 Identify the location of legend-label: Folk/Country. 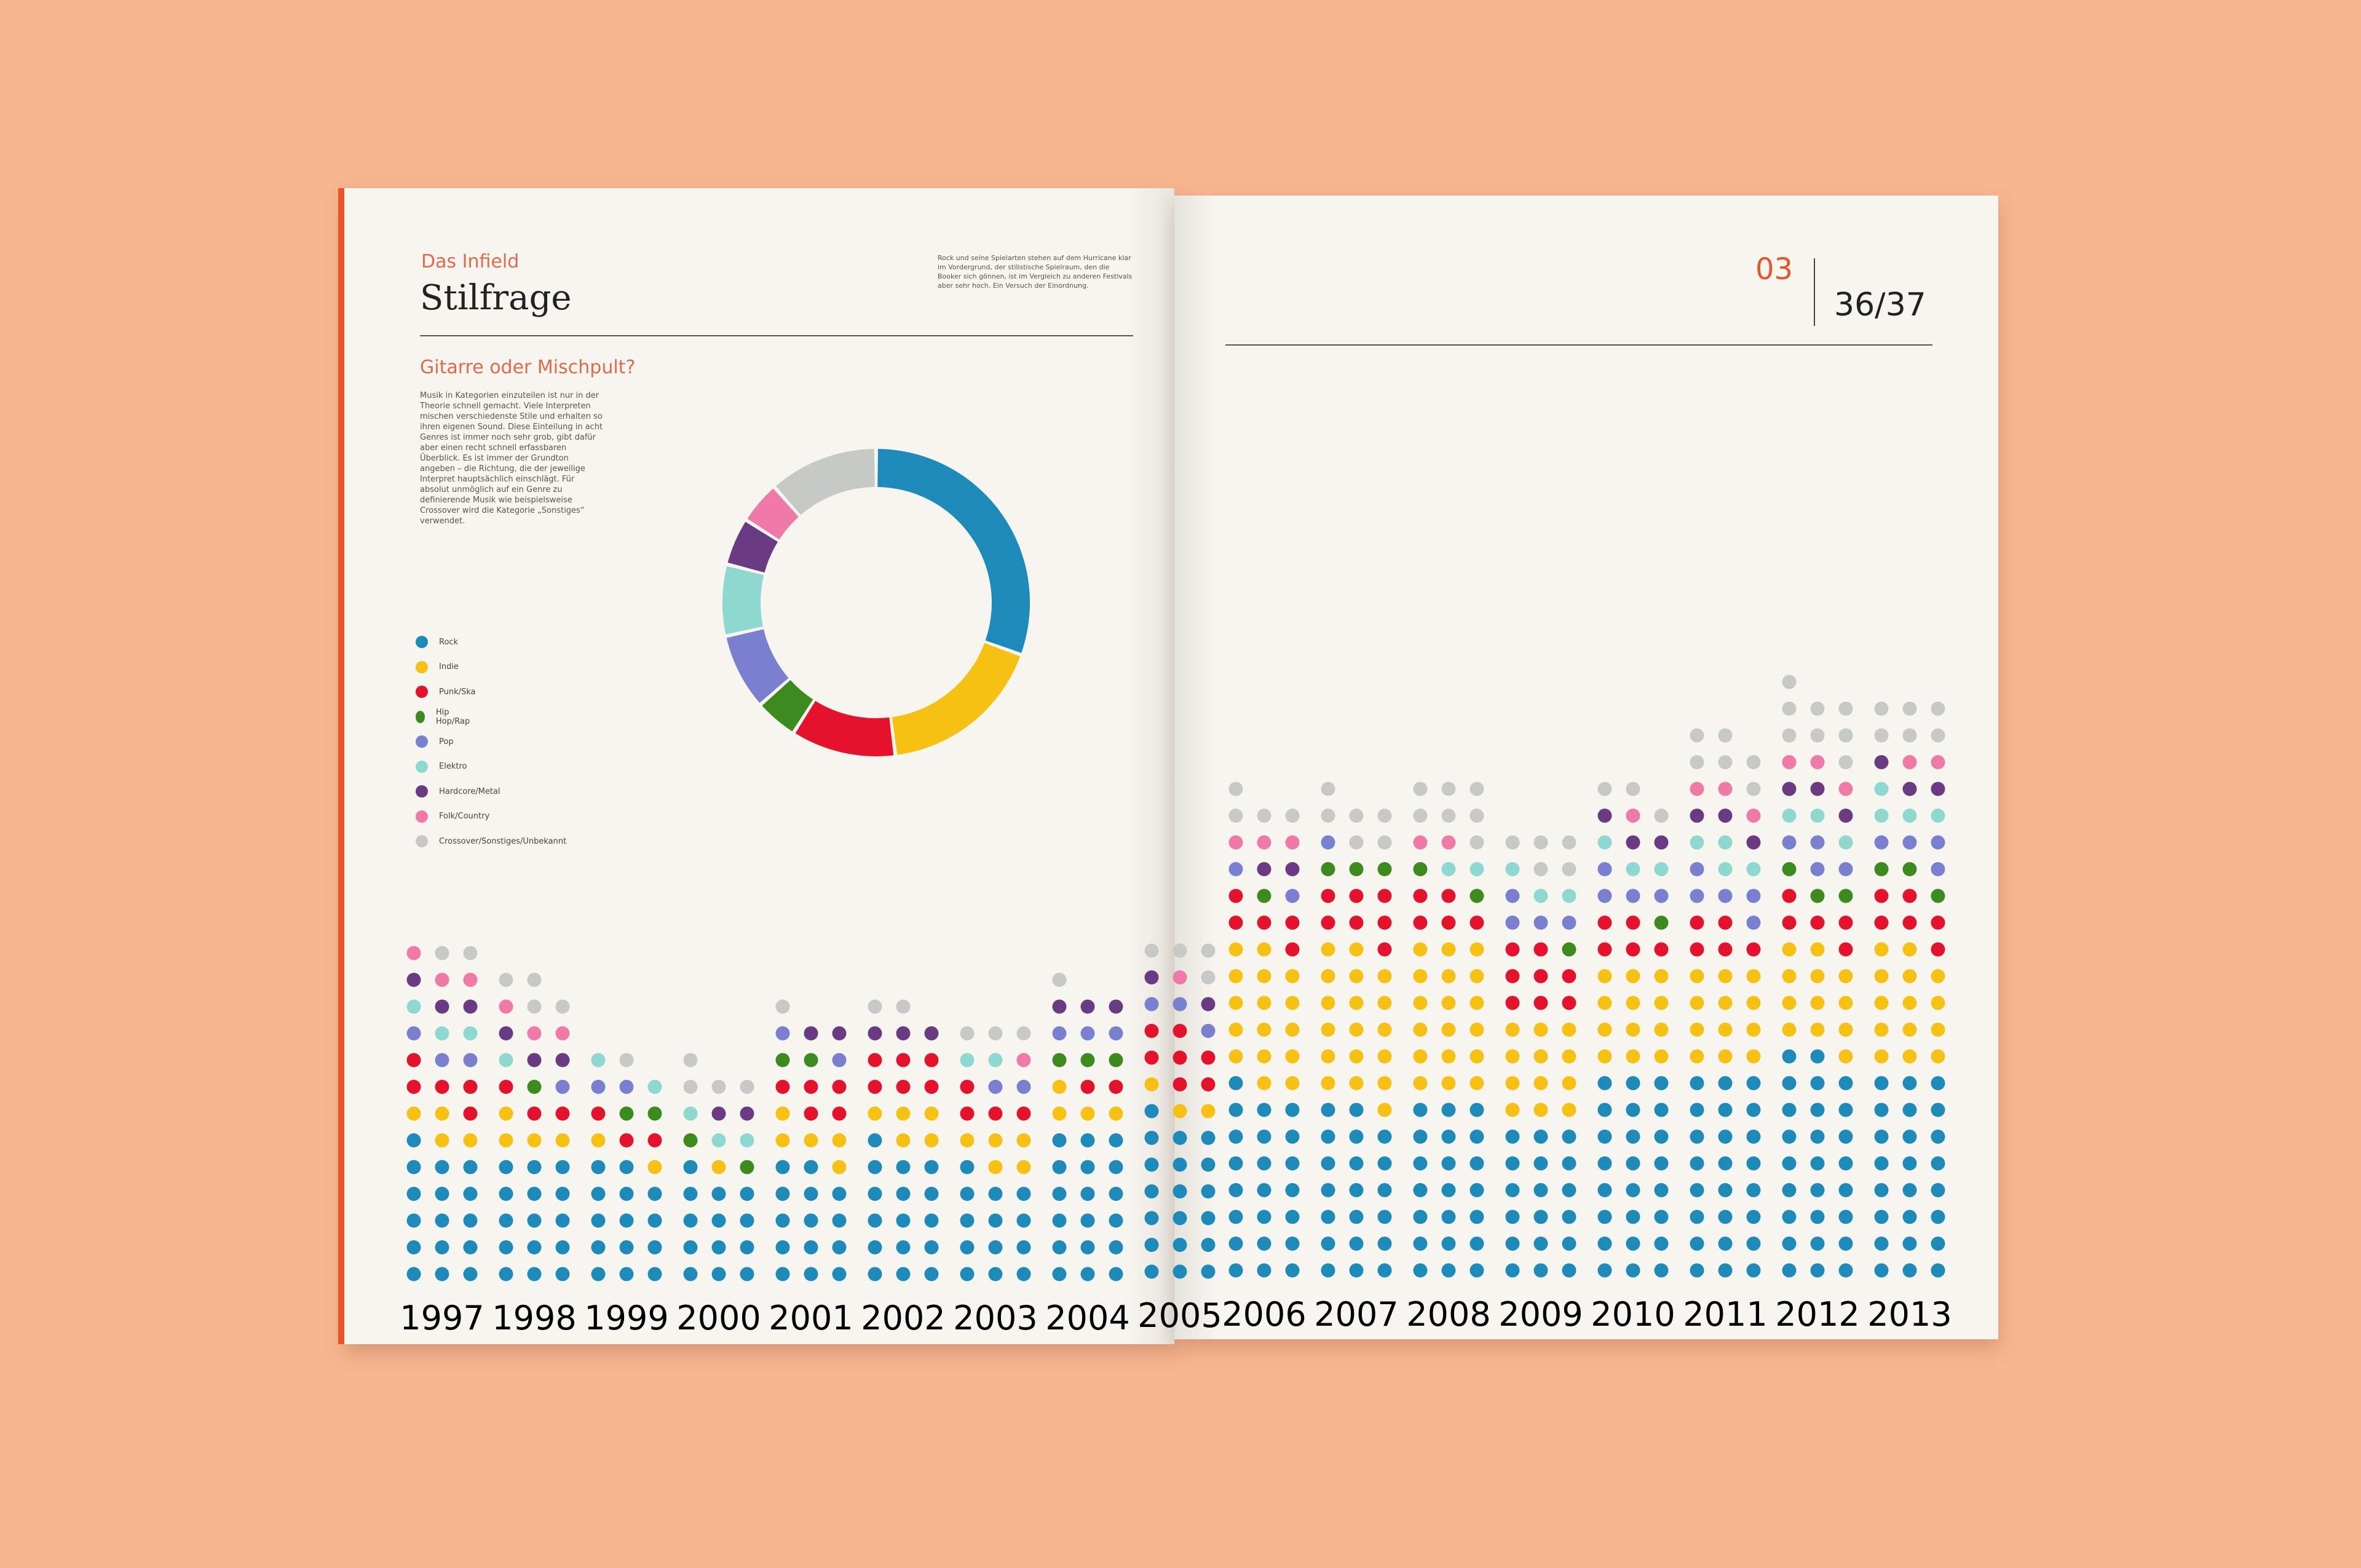
(464, 816).